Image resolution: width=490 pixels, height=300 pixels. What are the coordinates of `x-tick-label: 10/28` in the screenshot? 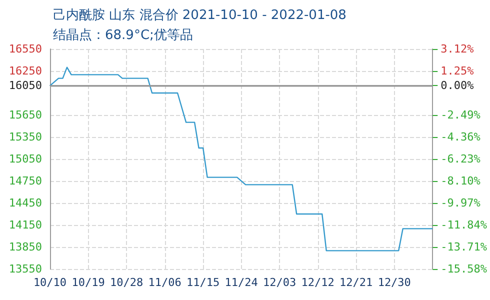 It's located at (127, 282).